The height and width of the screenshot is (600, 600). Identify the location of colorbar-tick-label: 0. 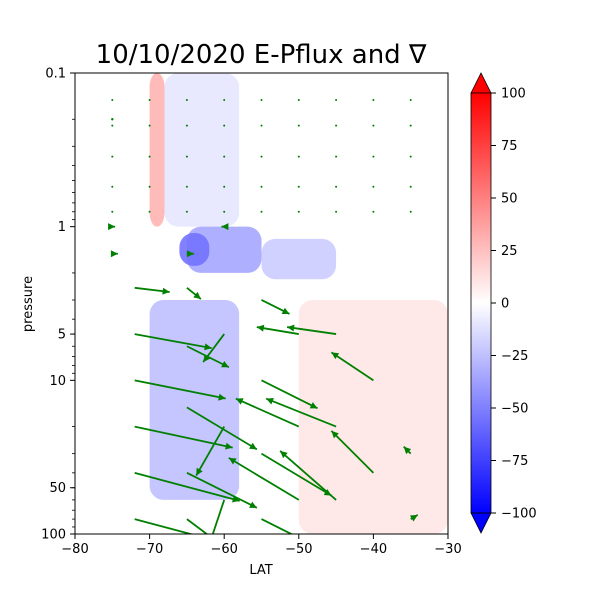
(505, 304).